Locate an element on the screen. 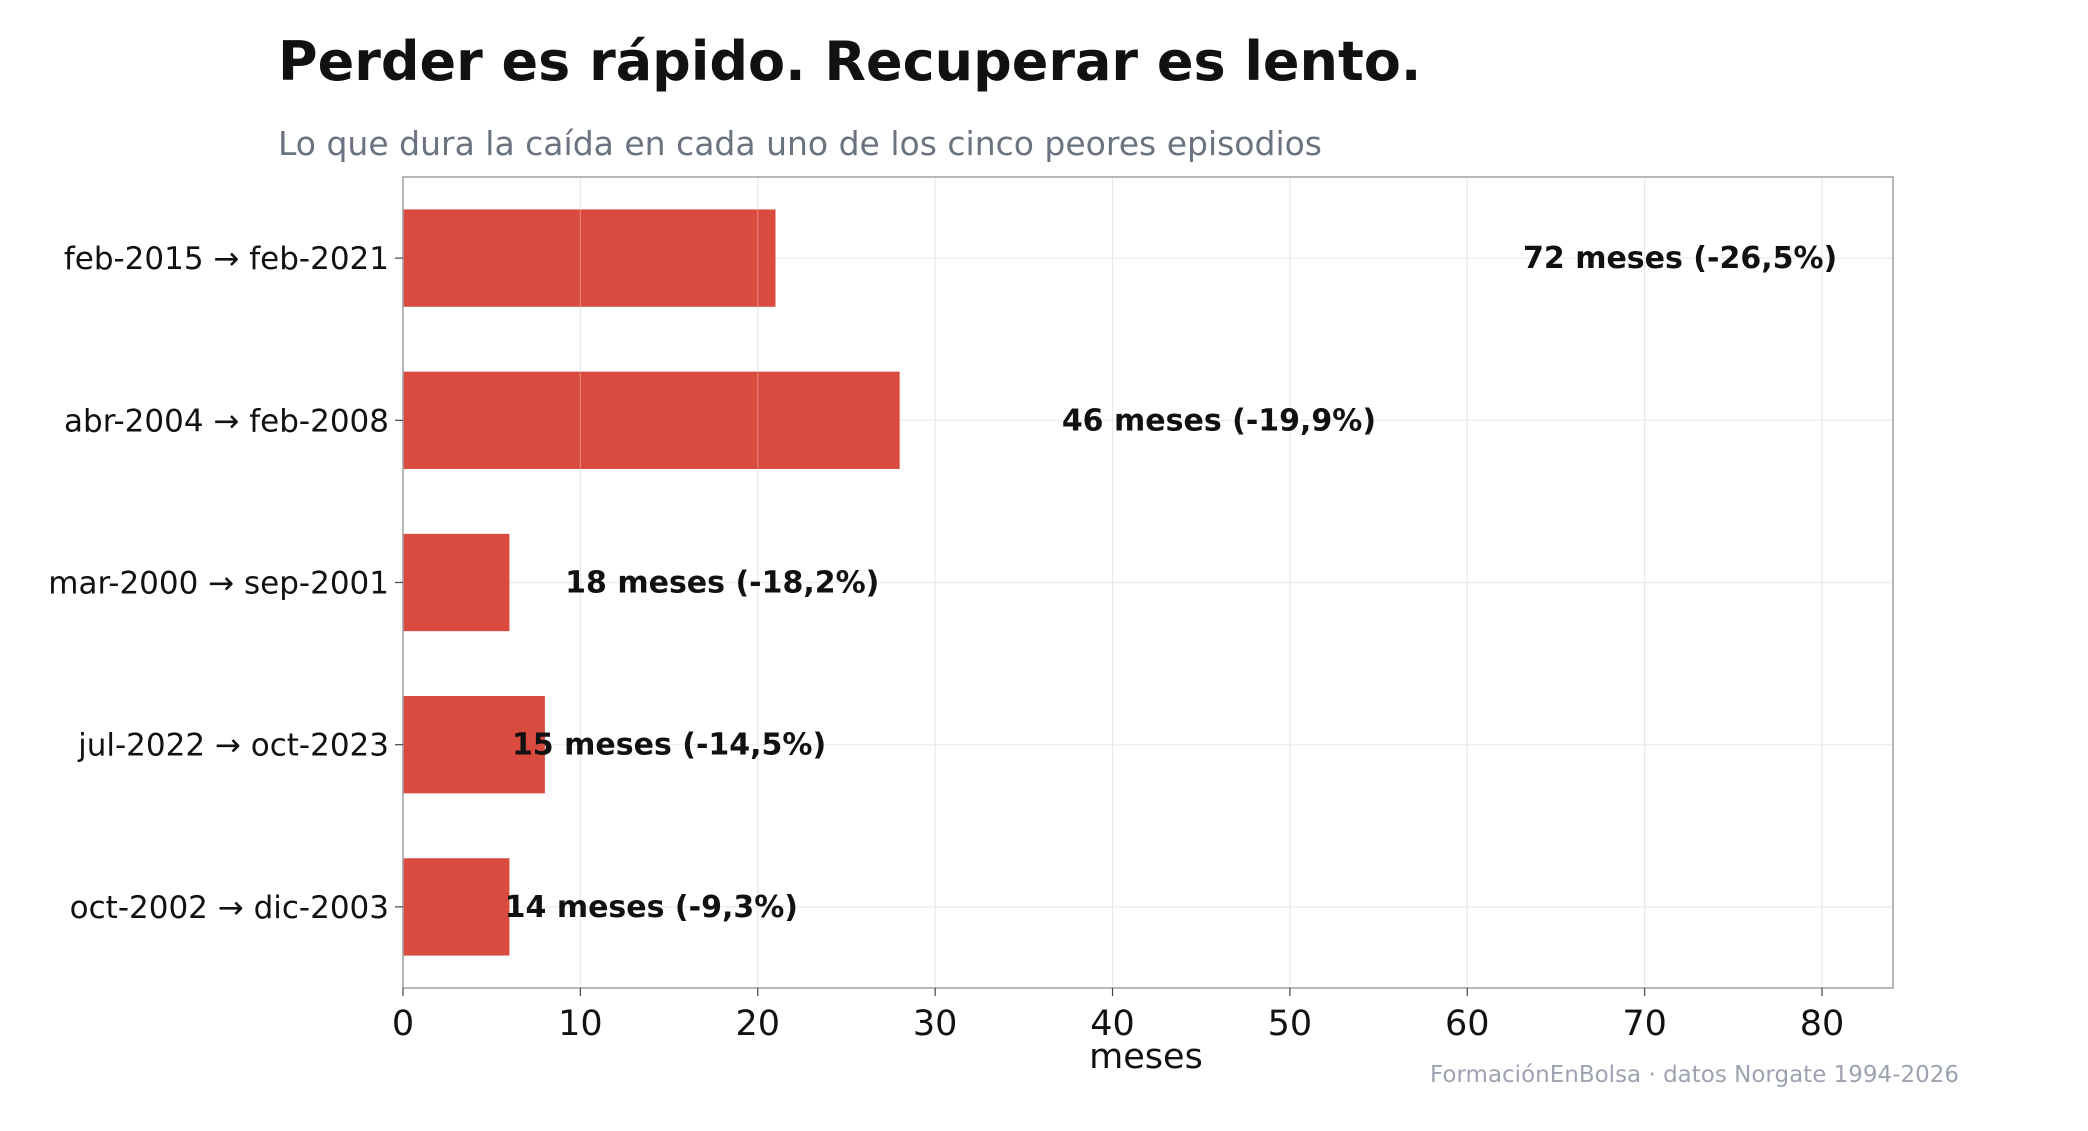 Image resolution: width=2088 pixels, height=1131 pixels. x-axis-label: meses is located at coordinates (1146, 1057).